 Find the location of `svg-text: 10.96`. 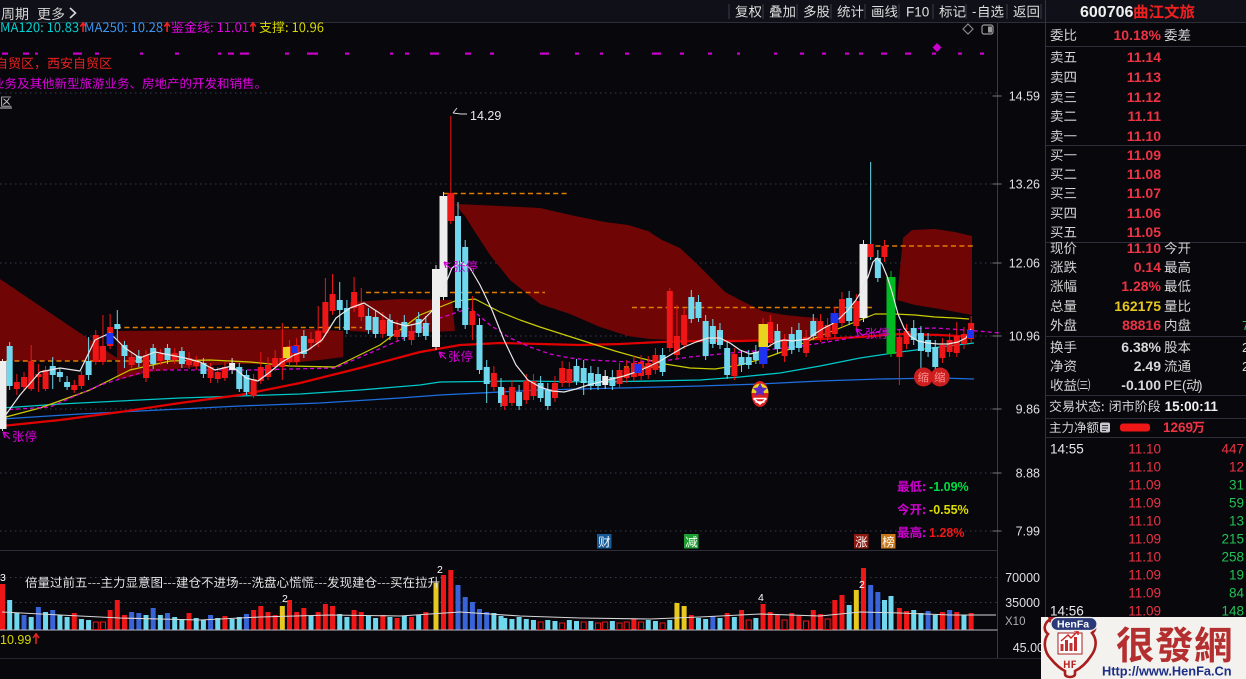

svg-text: 10.96 is located at coordinates (1024, 337).